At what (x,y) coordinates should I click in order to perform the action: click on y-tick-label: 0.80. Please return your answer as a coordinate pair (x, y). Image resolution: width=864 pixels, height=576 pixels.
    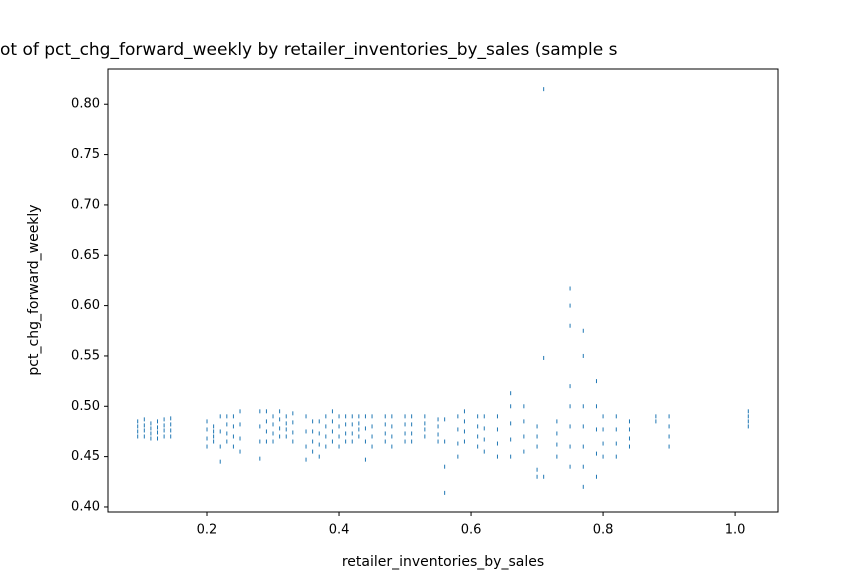
    Looking at the image, I should click on (85, 104).